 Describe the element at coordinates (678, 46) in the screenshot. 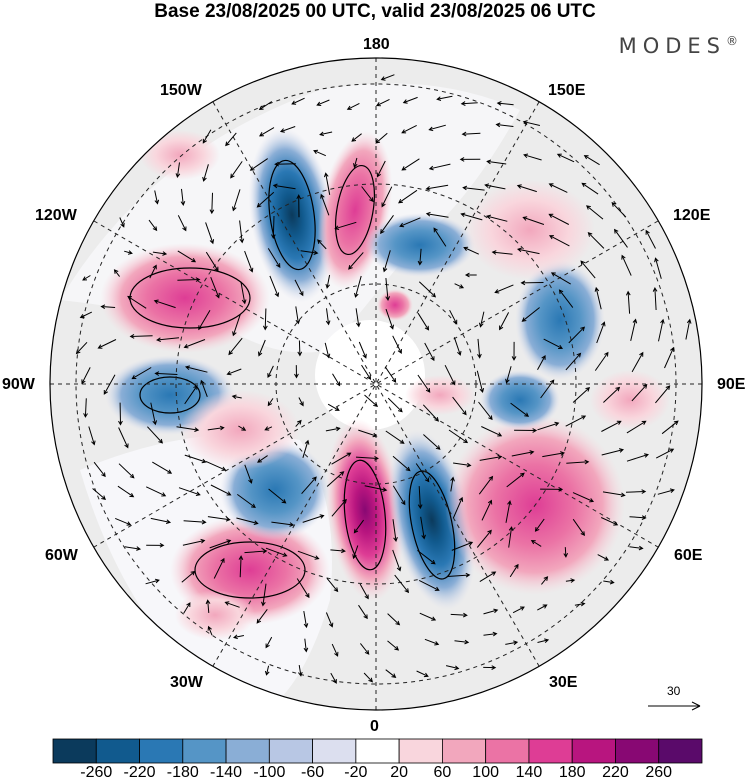

I see `modes-logo: MODES®` at that location.